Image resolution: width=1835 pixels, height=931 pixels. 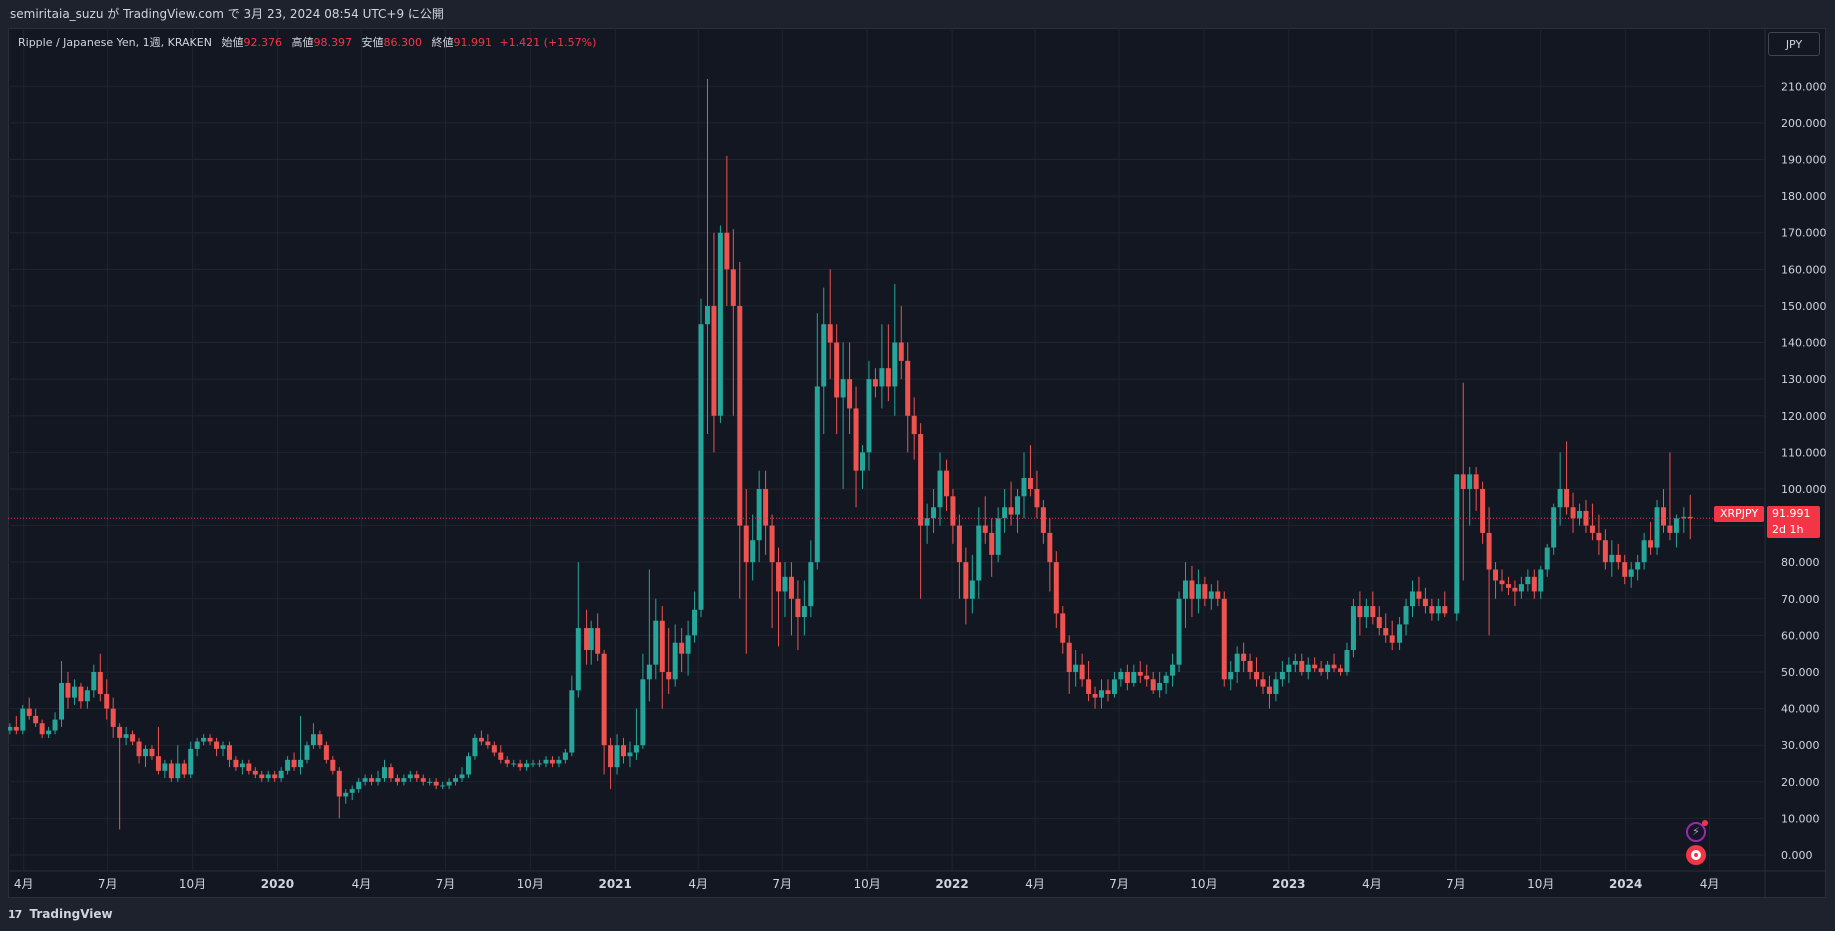 What do you see at coordinates (1625, 884) in the screenshot?
I see `x-tick-label: 2024` at bounding box center [1625, 884].